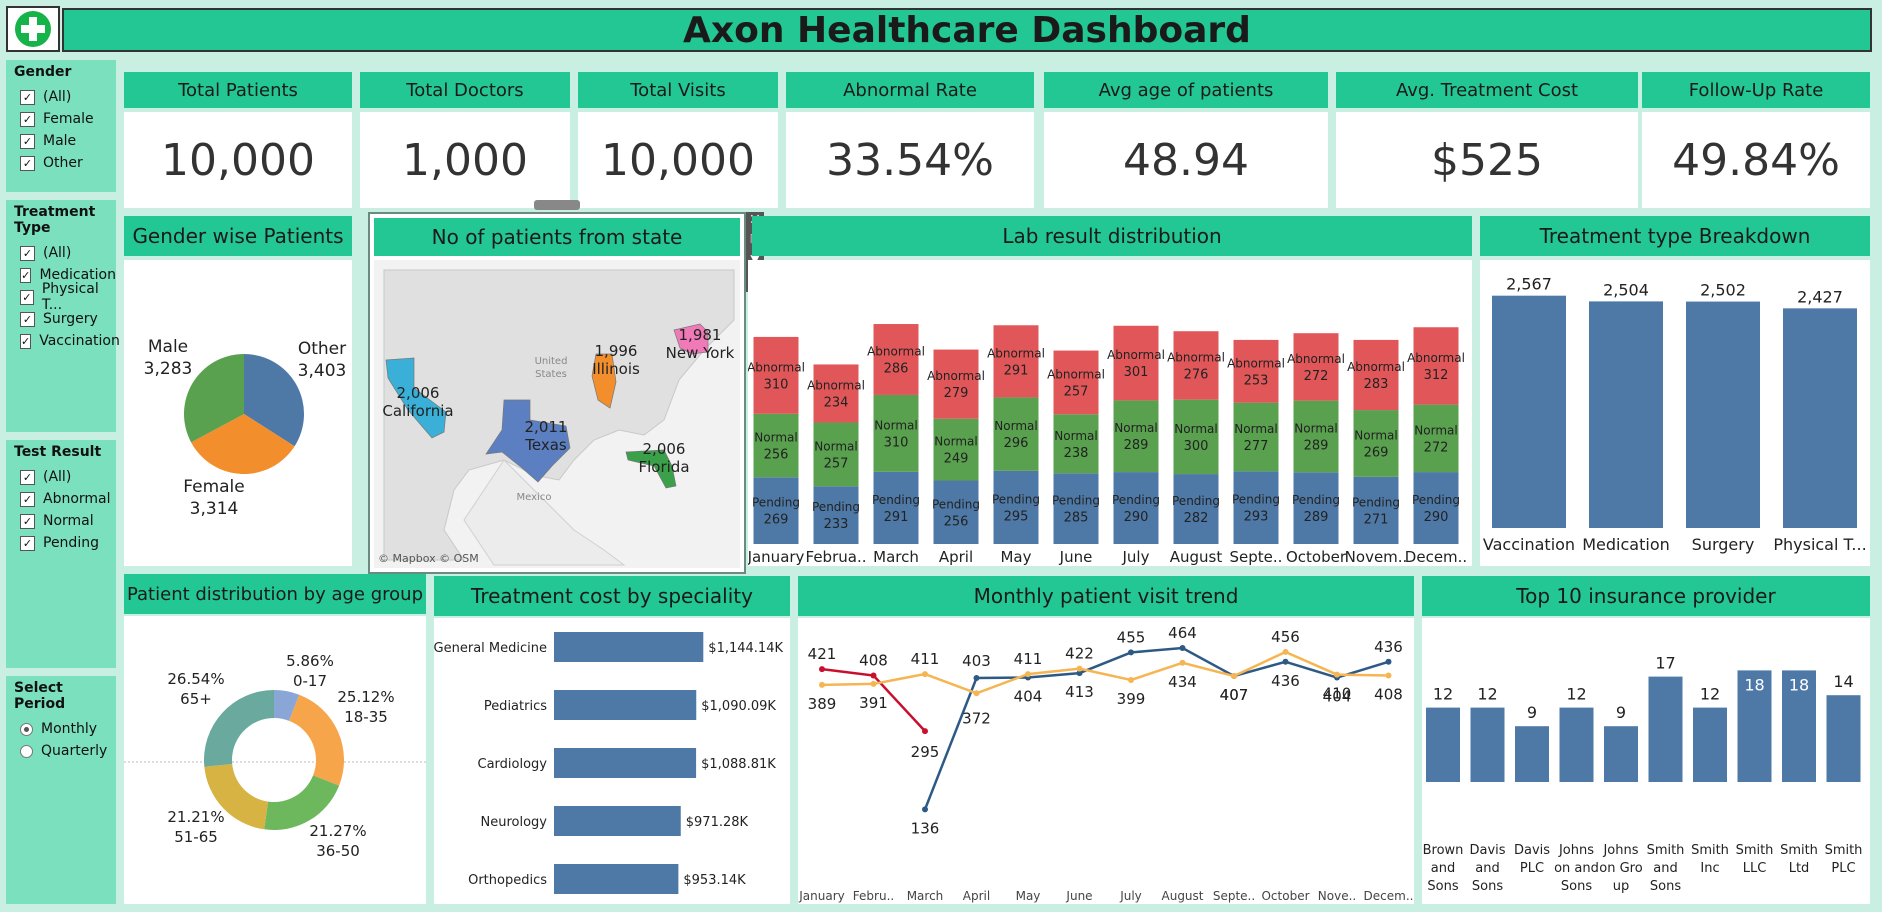 This screenshot has width=1882, height=912. I want to click on filter-gender-item: ✓ Other, so click(68, 163).